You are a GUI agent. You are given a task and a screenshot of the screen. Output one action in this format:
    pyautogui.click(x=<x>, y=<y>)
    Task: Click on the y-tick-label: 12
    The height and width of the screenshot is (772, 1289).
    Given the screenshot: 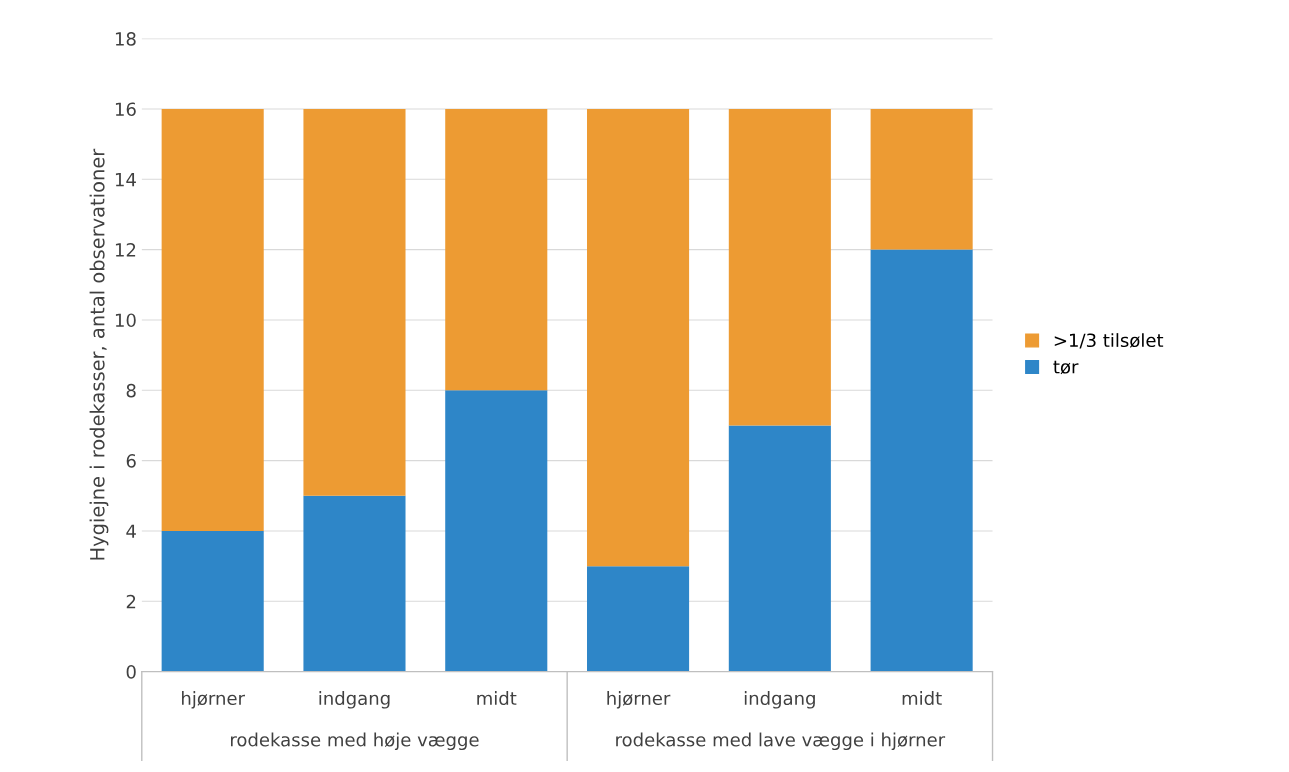 What is the action you would take?
    pyautogui.click(x=125, y=250)
    